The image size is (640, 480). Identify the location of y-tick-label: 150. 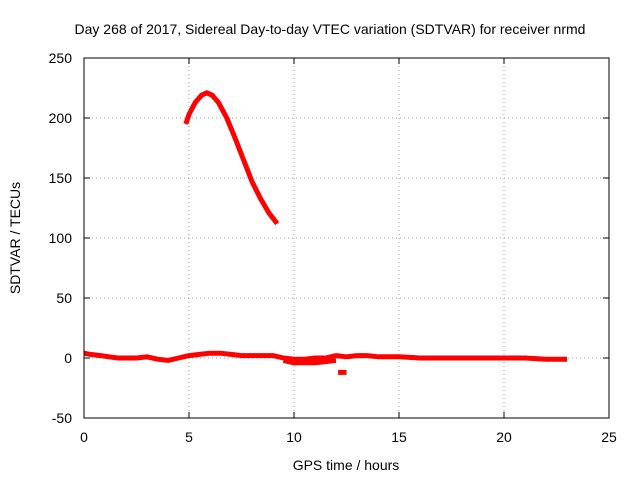
(61, 178).